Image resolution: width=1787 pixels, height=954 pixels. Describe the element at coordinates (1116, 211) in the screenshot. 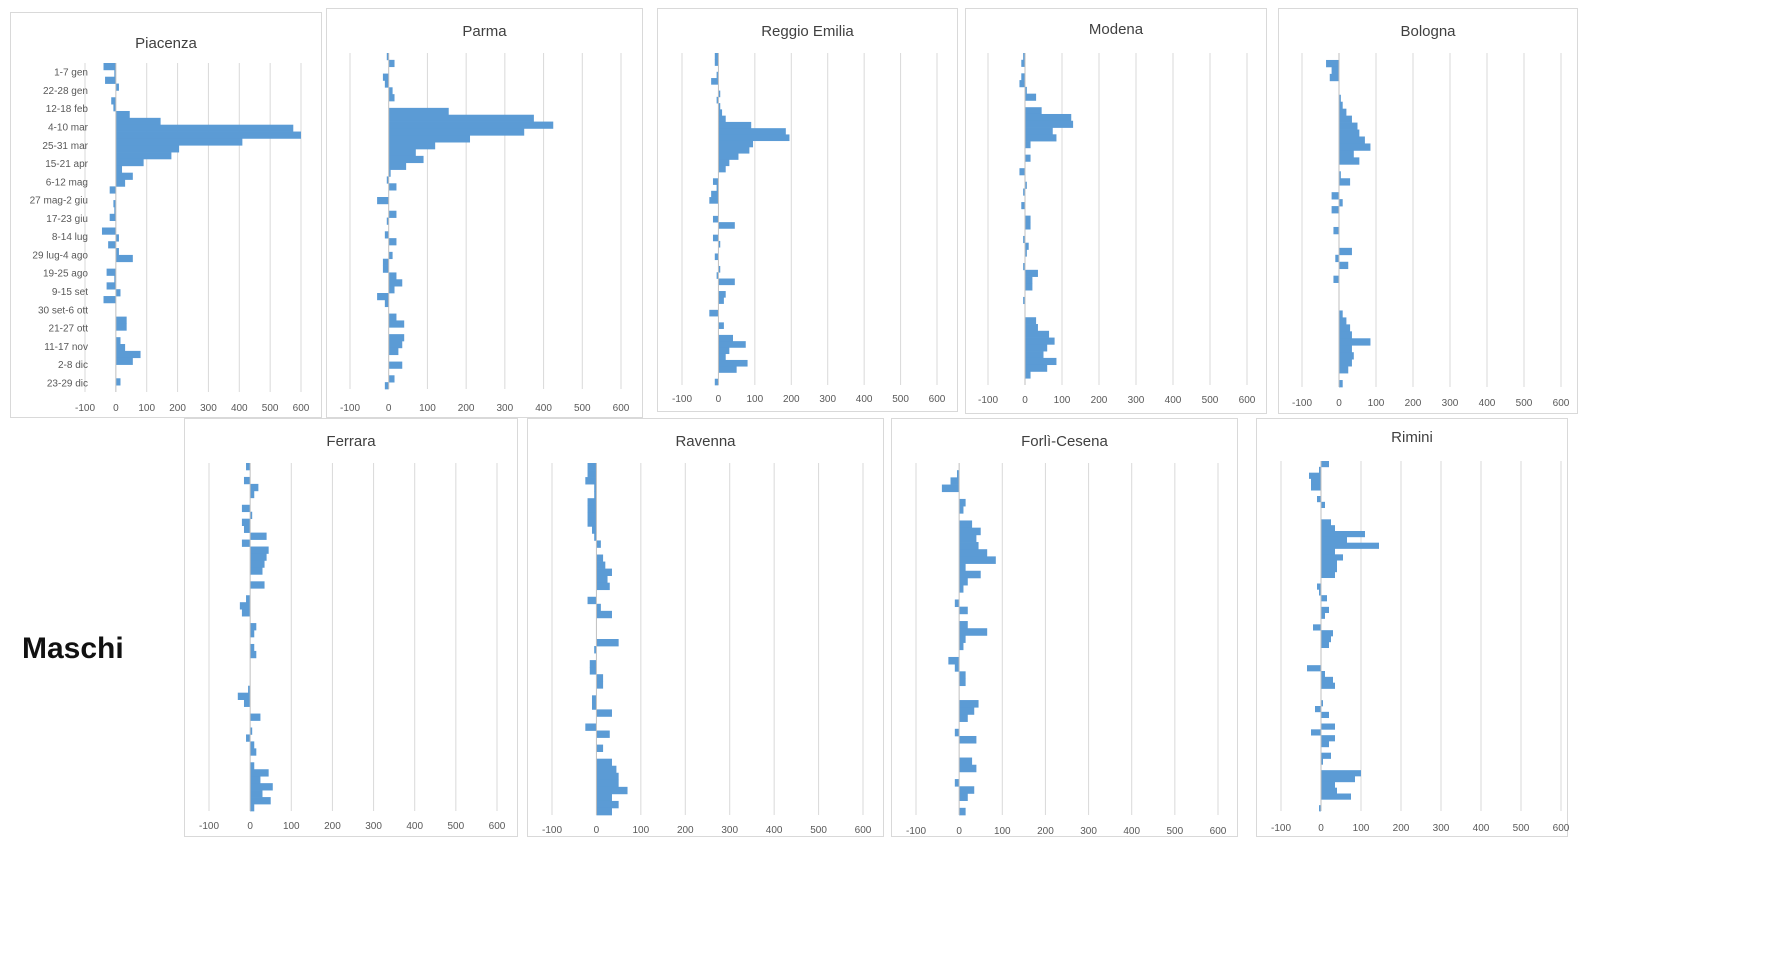

I see `chart-panel-3: Modena -100 0 100 200 300 400 500 600` at that location.